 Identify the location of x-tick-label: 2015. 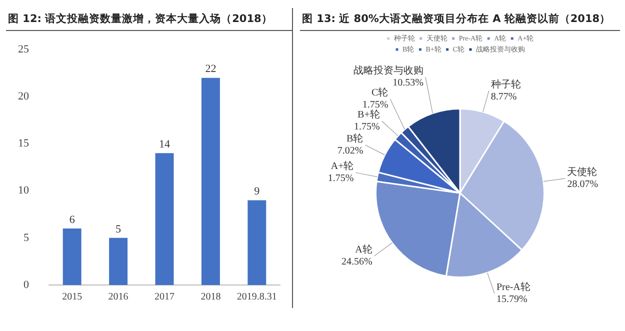
(72, 297).